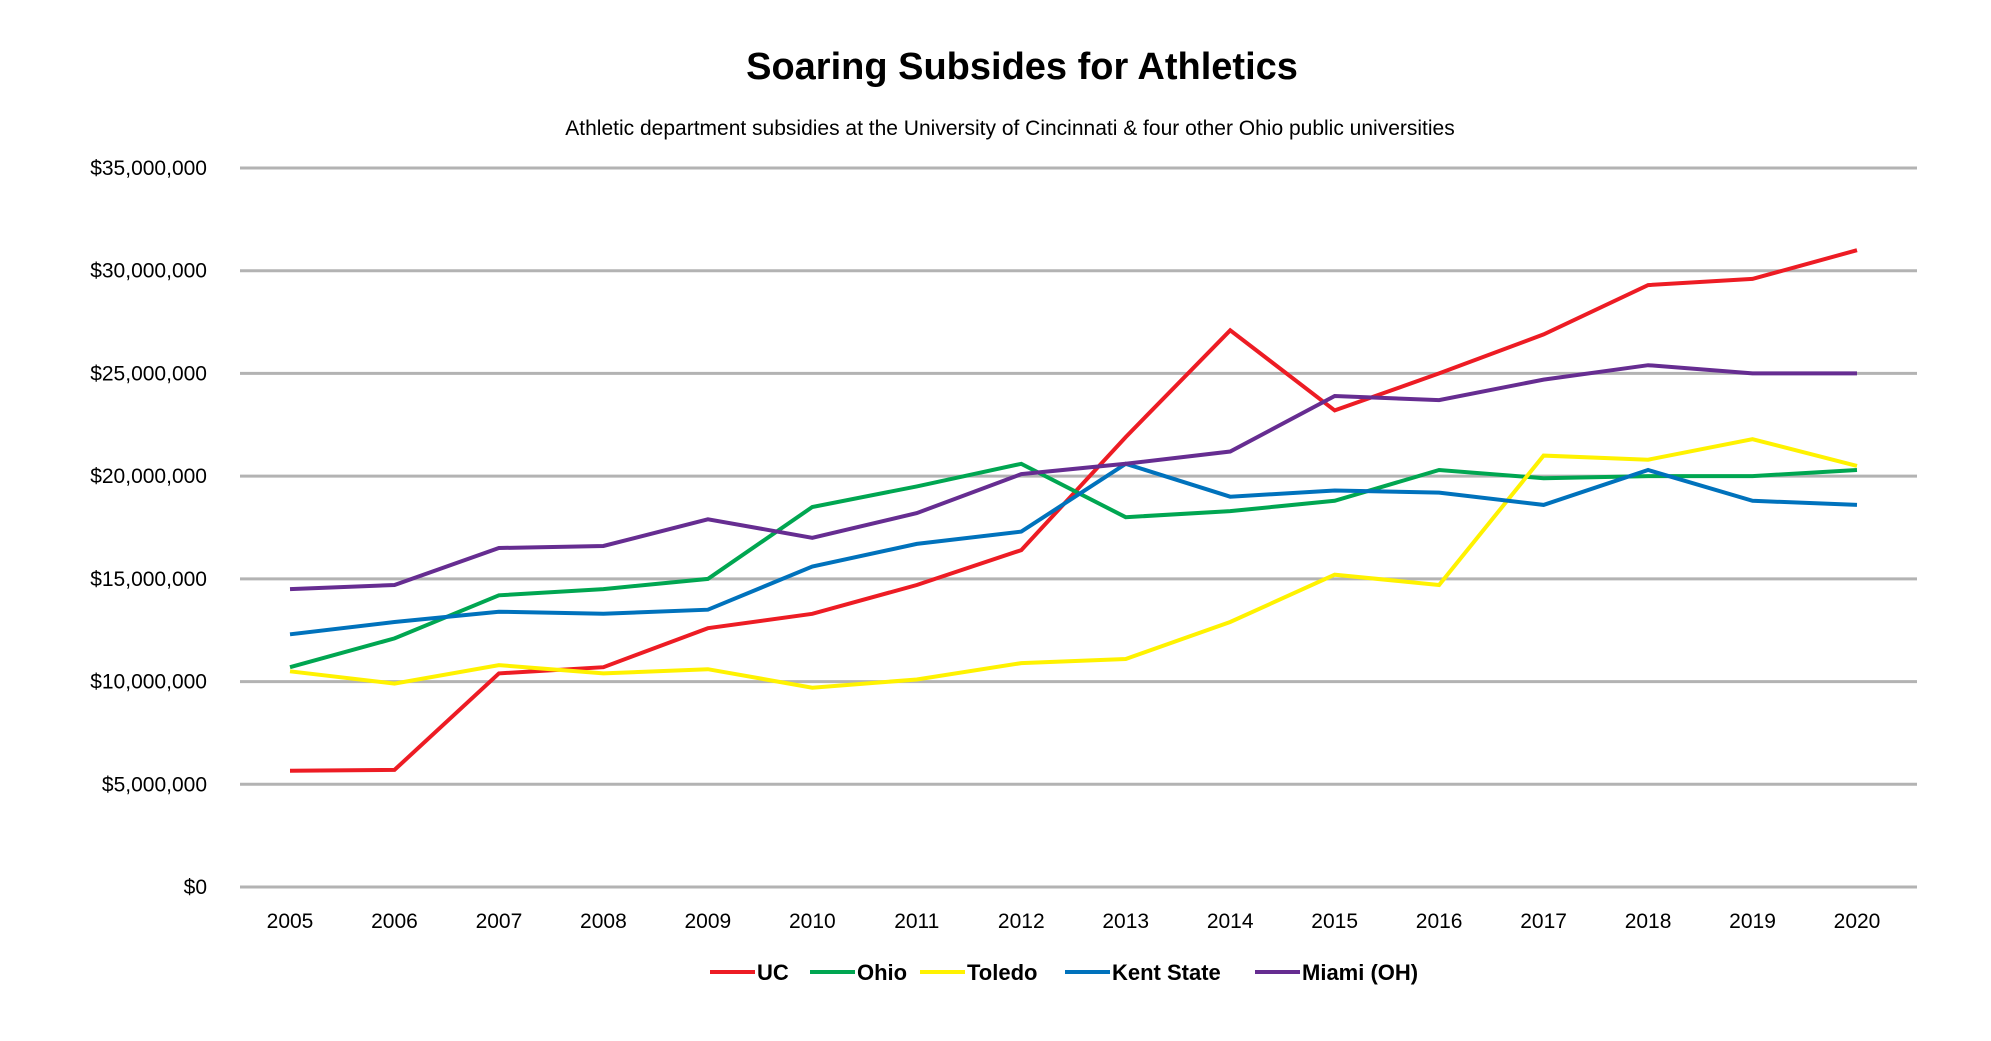 The height and width of the screenshot is (1041, 1991). I want to click on legend-label: UC, so click(773, 972).